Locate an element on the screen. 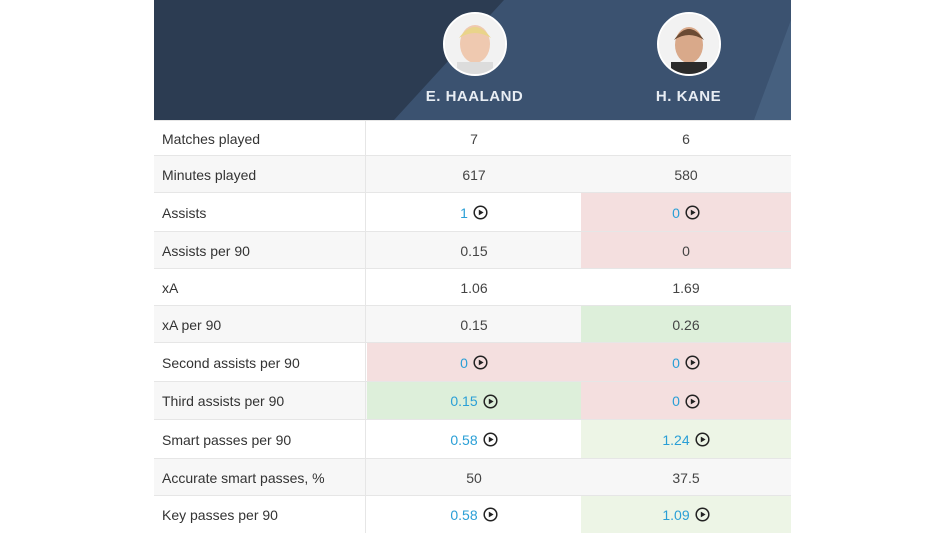  stat-cell: 580 is located at coordinates (686, 174).